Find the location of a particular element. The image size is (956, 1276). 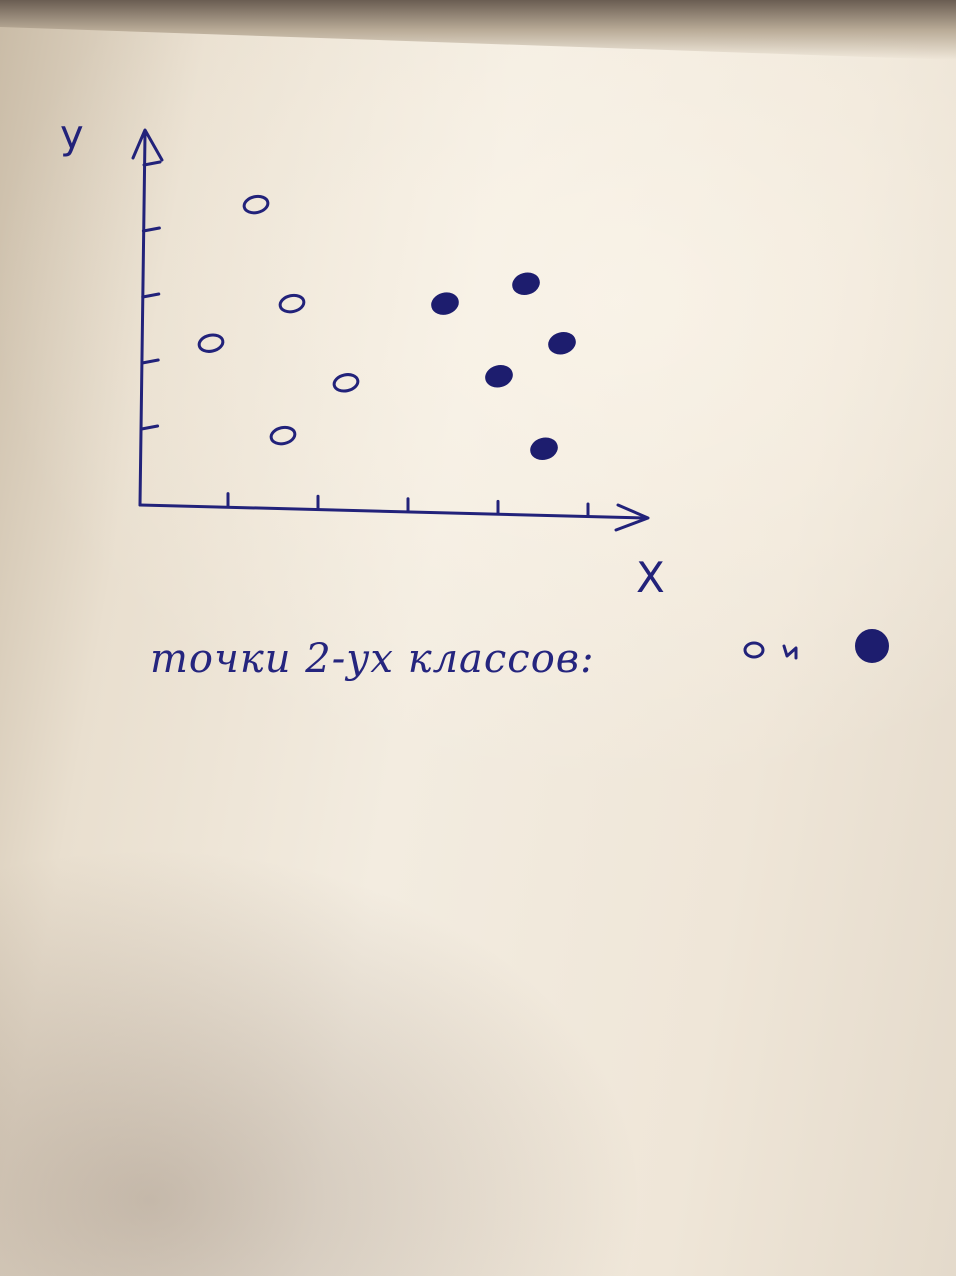

y-axis-label: y is located at coordinates (72, 135).